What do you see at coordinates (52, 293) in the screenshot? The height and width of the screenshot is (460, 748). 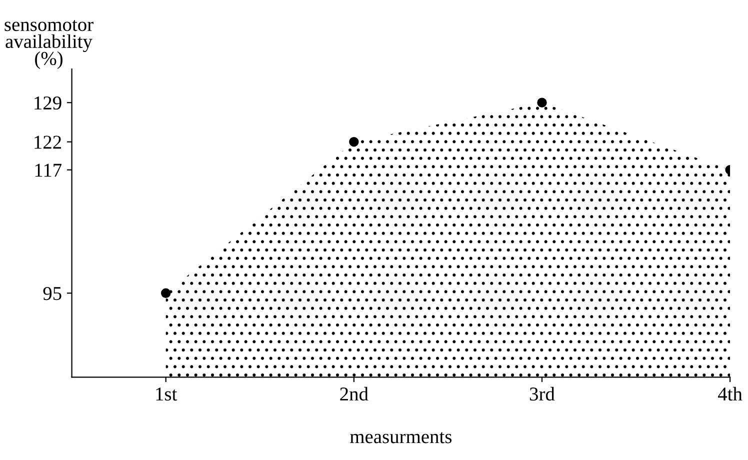 I see `y-tick-label: 95` at bounding box center [52, 293].